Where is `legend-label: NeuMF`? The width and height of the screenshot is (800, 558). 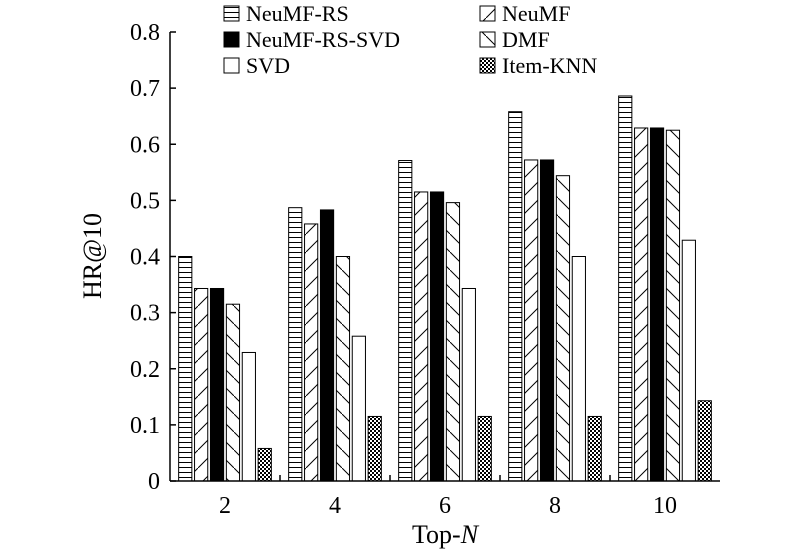
legend-label: NeuMF is located at coordinates (536, 13).